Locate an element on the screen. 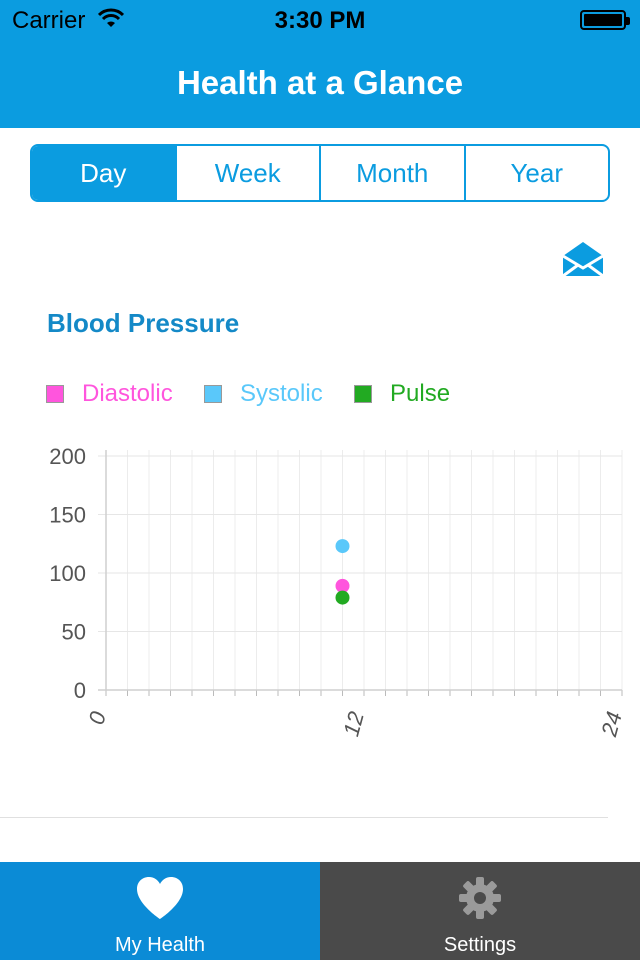 The image size is (640, 960). segment-year: Year is located at coordinates (536, 173).